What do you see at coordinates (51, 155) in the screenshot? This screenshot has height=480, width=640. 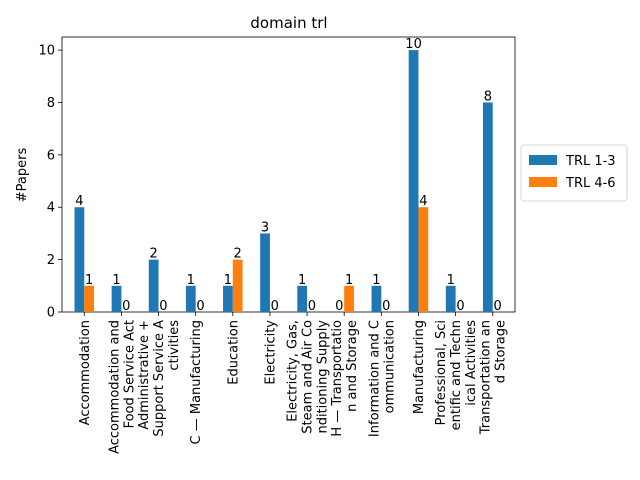 I see `y-tick-label: 6` at bounding box center [51, 155].